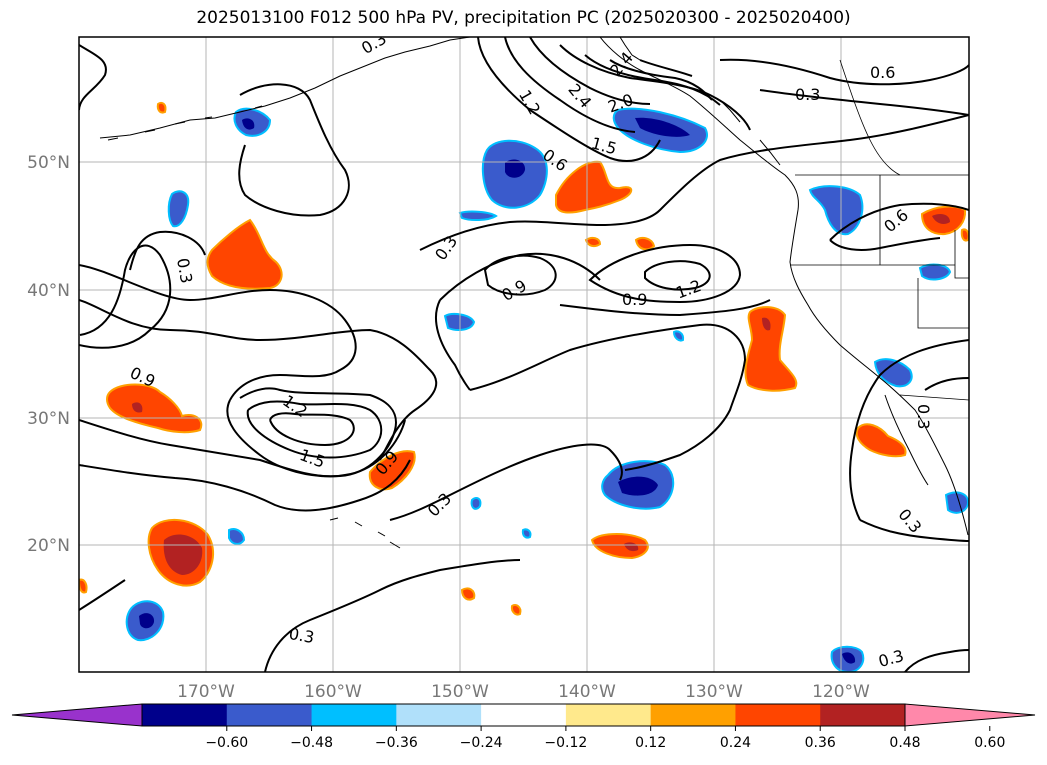 Image resolution: width=1047 pixels, height=765 pixels. I want to click on colorbar-tick-label: −0.24, so click(481, 743).